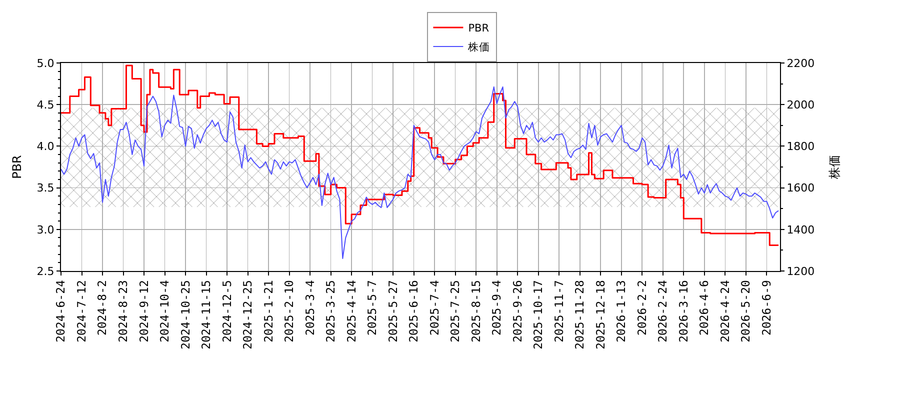 The height and width of the screenshot is (400, 900). I want to click on x-tick-label: 2025-7-25, so click(455, 311).